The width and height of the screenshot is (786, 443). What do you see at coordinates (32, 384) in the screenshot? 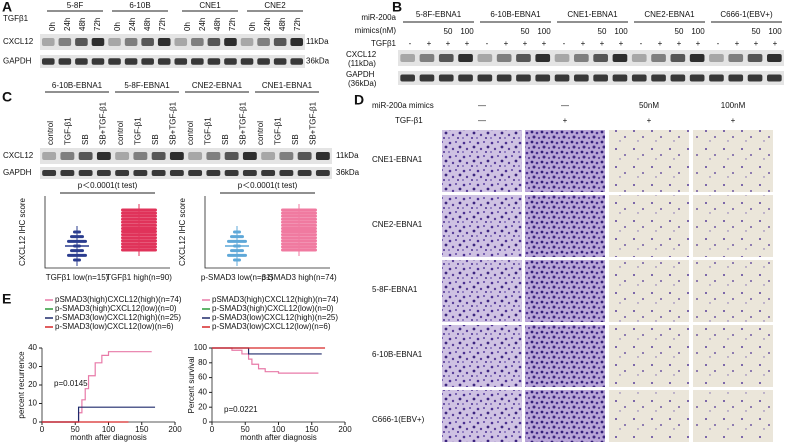
I see `y-tick-label: 20` at bounding box center [32, 384].